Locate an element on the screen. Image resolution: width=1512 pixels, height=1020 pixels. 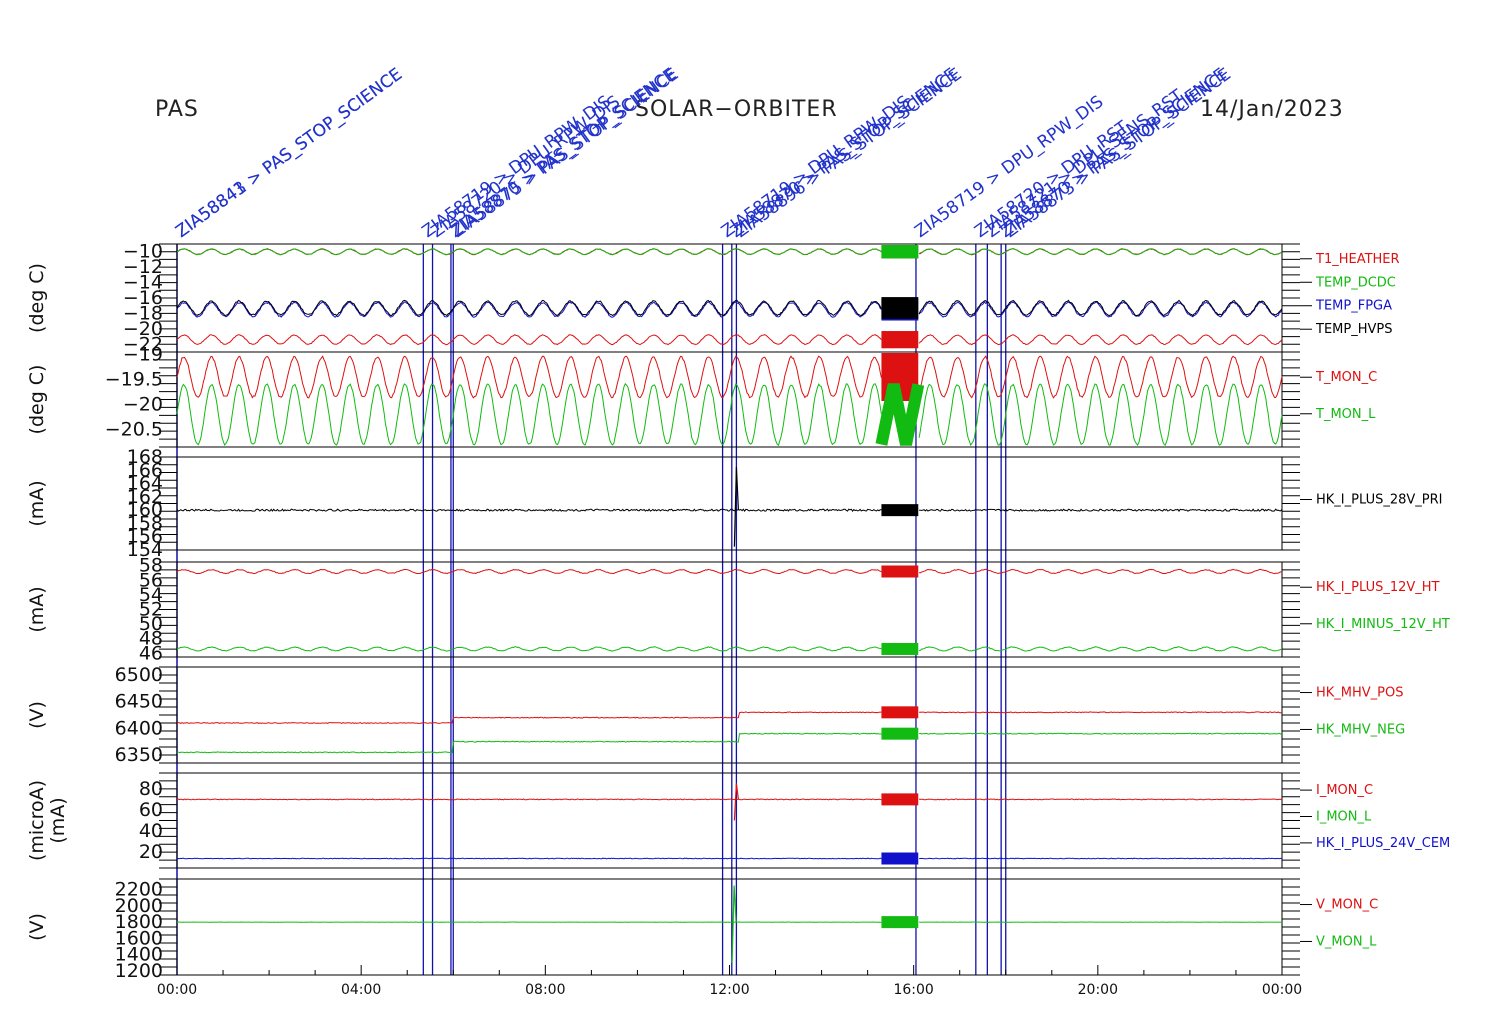
y-tick-label: −10 is located at coordinates (143, 252).